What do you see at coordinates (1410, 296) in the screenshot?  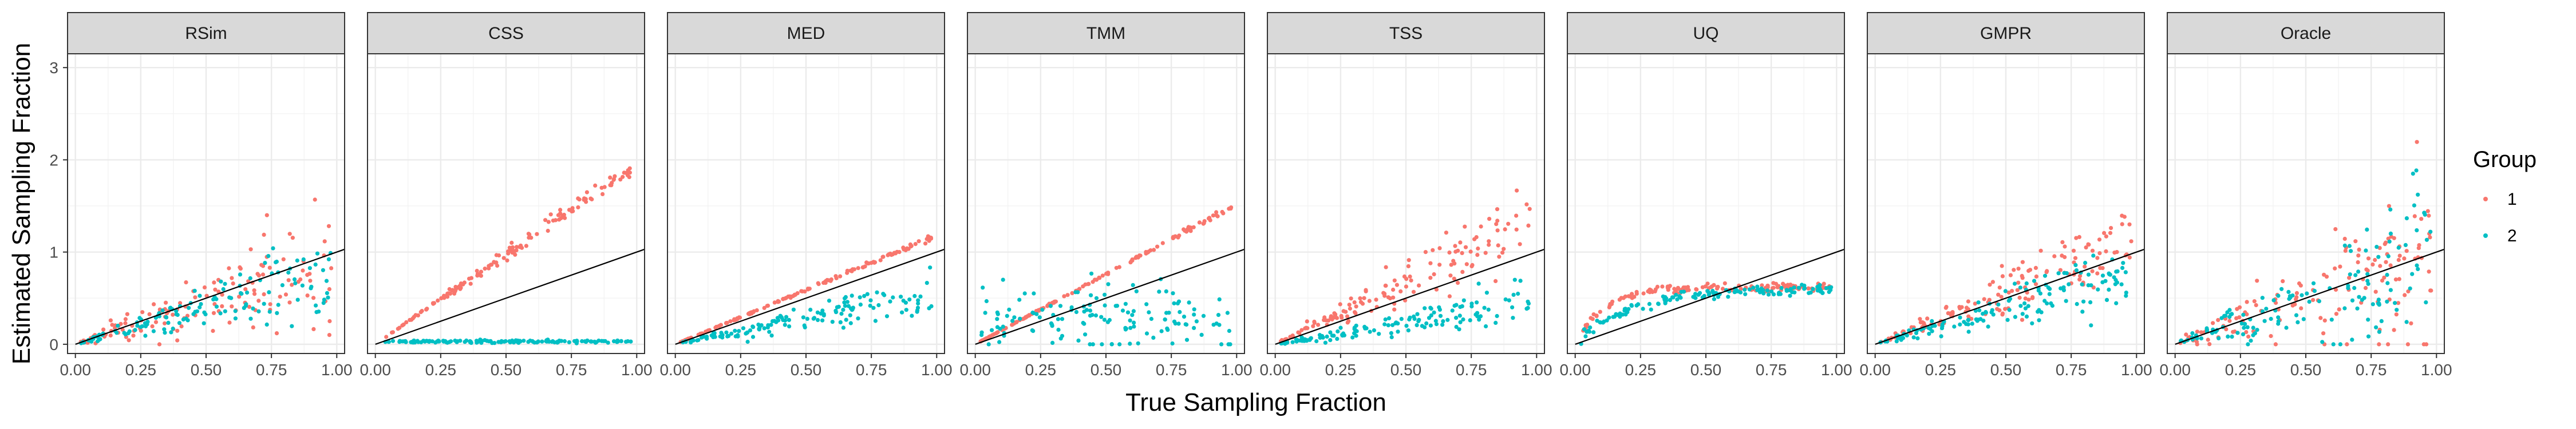 I see `reference-line` at bounding box center [1410, 296].